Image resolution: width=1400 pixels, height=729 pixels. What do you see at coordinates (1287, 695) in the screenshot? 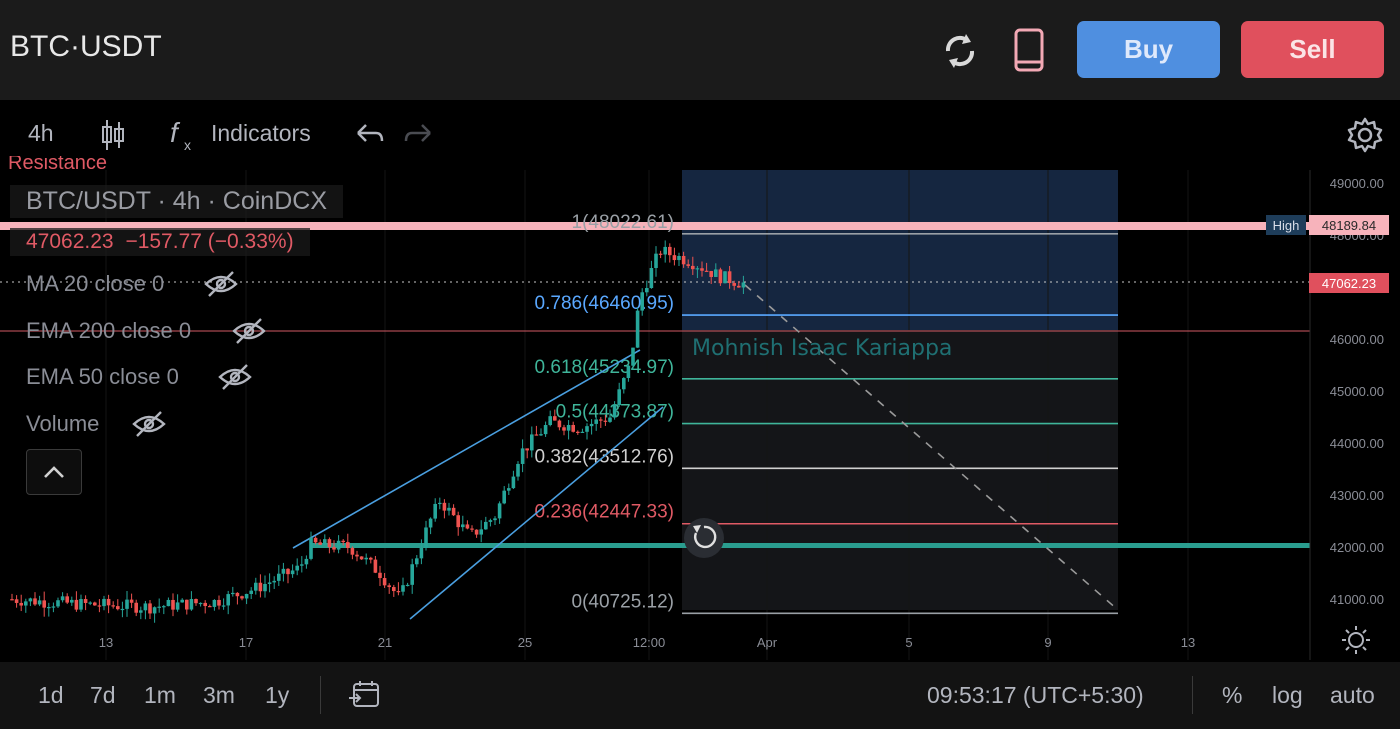
I see `log-toggle: log` at bounding box center [1287, 695].